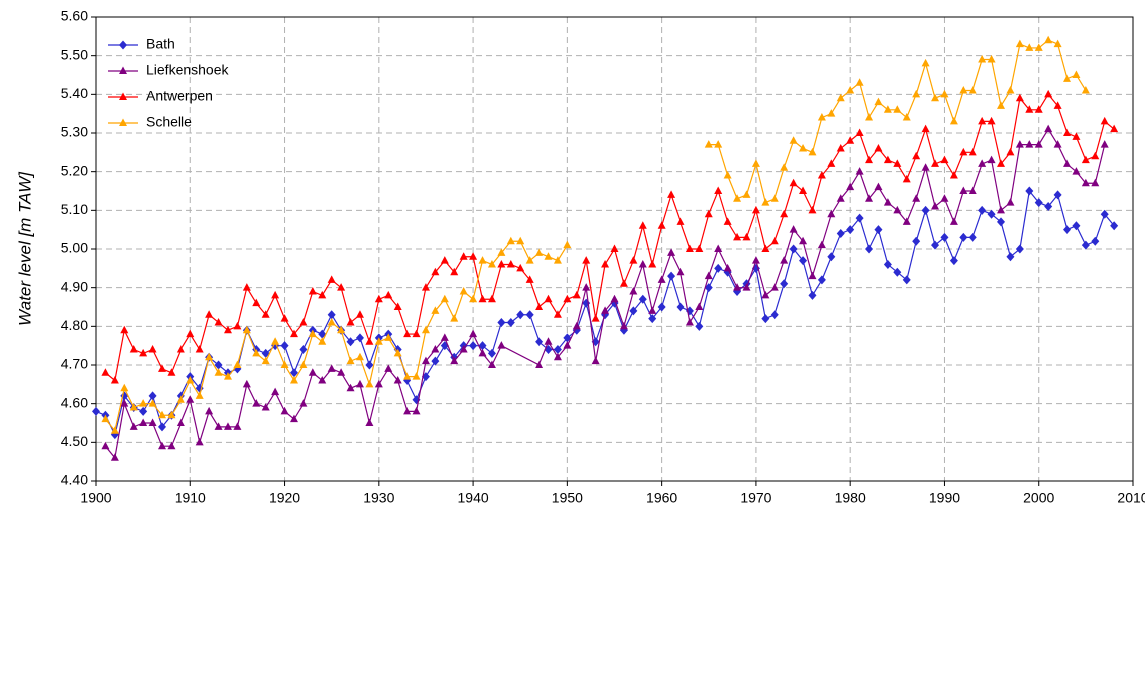  What do you see at coordinates (74, 16) in the screenshot?
I see `y-tick-label: 5.60` at bounding box center [74, 16].